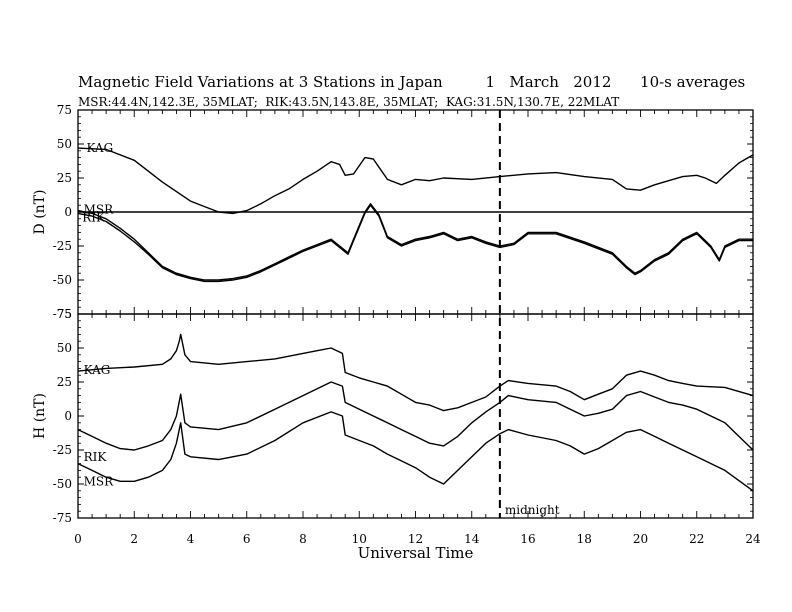 The image size is (792, 612). Describe the element at coordinates (94, 217) in the screenshot. I see `series-label-D-RIK: RIK` at that location.